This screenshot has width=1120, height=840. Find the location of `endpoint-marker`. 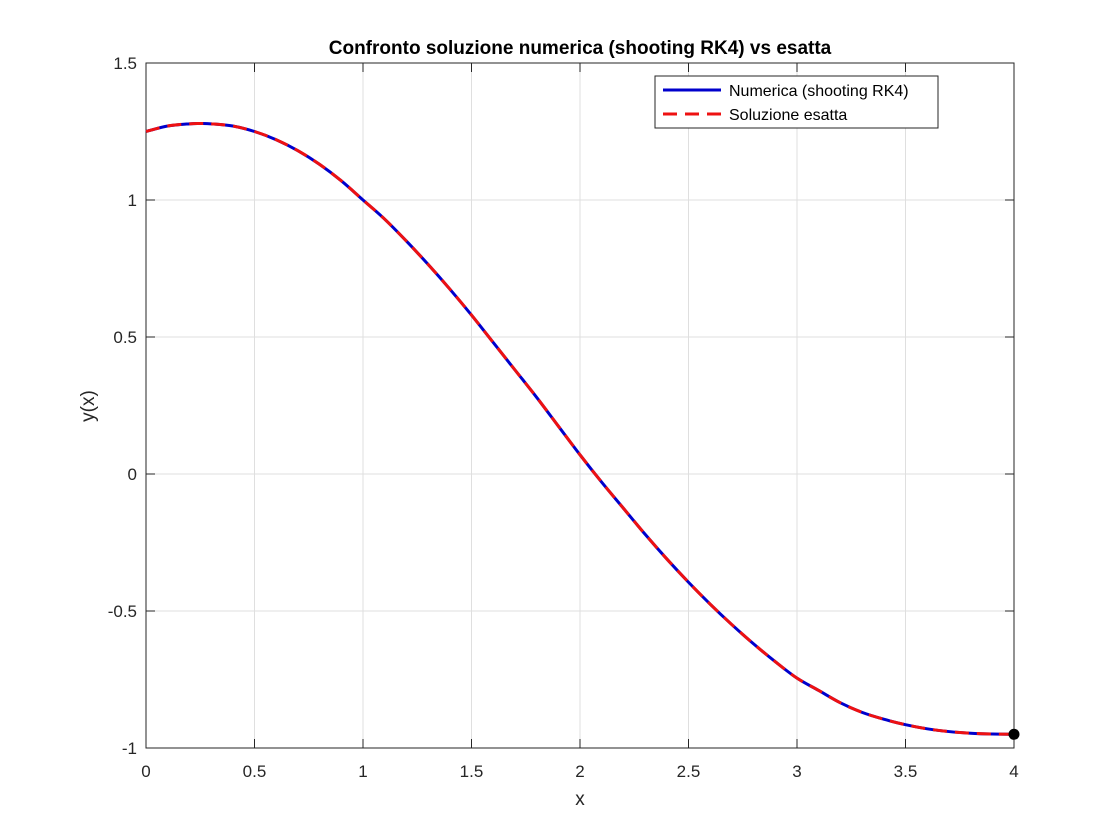

endpoint-marker is located at coordinates (1014, 734).